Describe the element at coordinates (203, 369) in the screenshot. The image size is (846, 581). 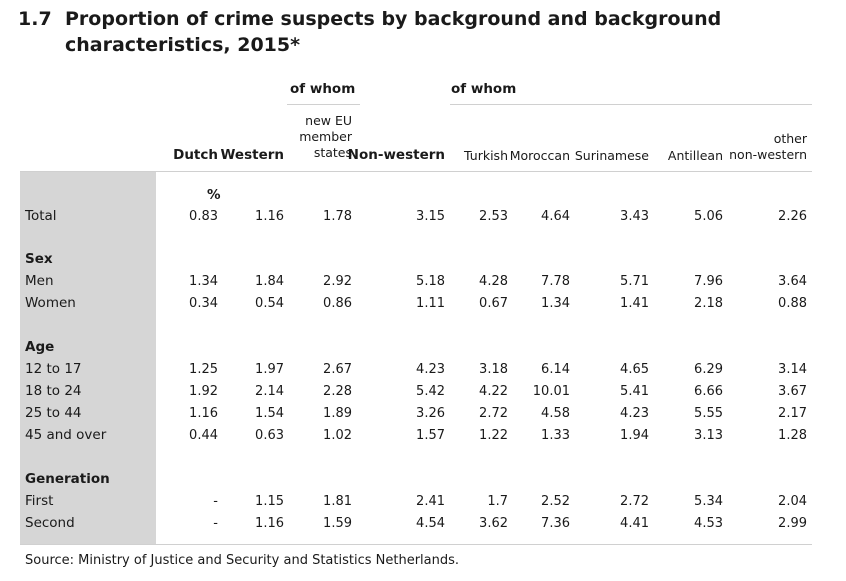
I see `table-cell: 1.25` at that location.